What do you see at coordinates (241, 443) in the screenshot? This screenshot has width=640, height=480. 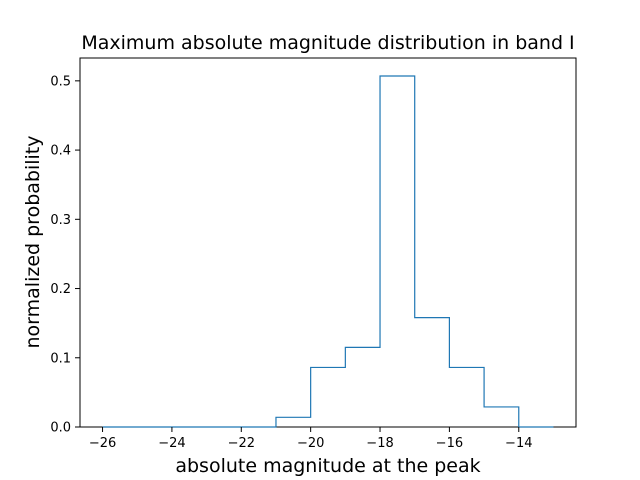 I see `x-tick-label: −22` at bounding box center [241, 443].